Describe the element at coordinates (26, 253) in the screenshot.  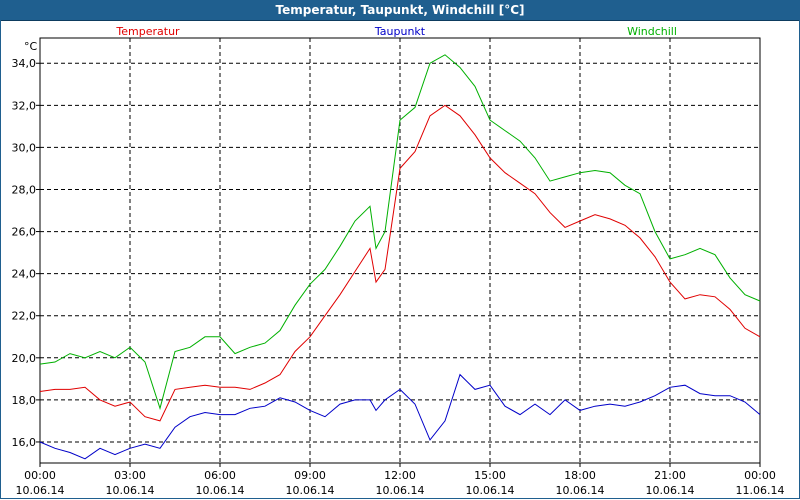
I see `y-axis-ticks: 16,0 18,0 20,0 22,0 24,0 26,0 28,0 30,0 32,0 34,0` at that location.